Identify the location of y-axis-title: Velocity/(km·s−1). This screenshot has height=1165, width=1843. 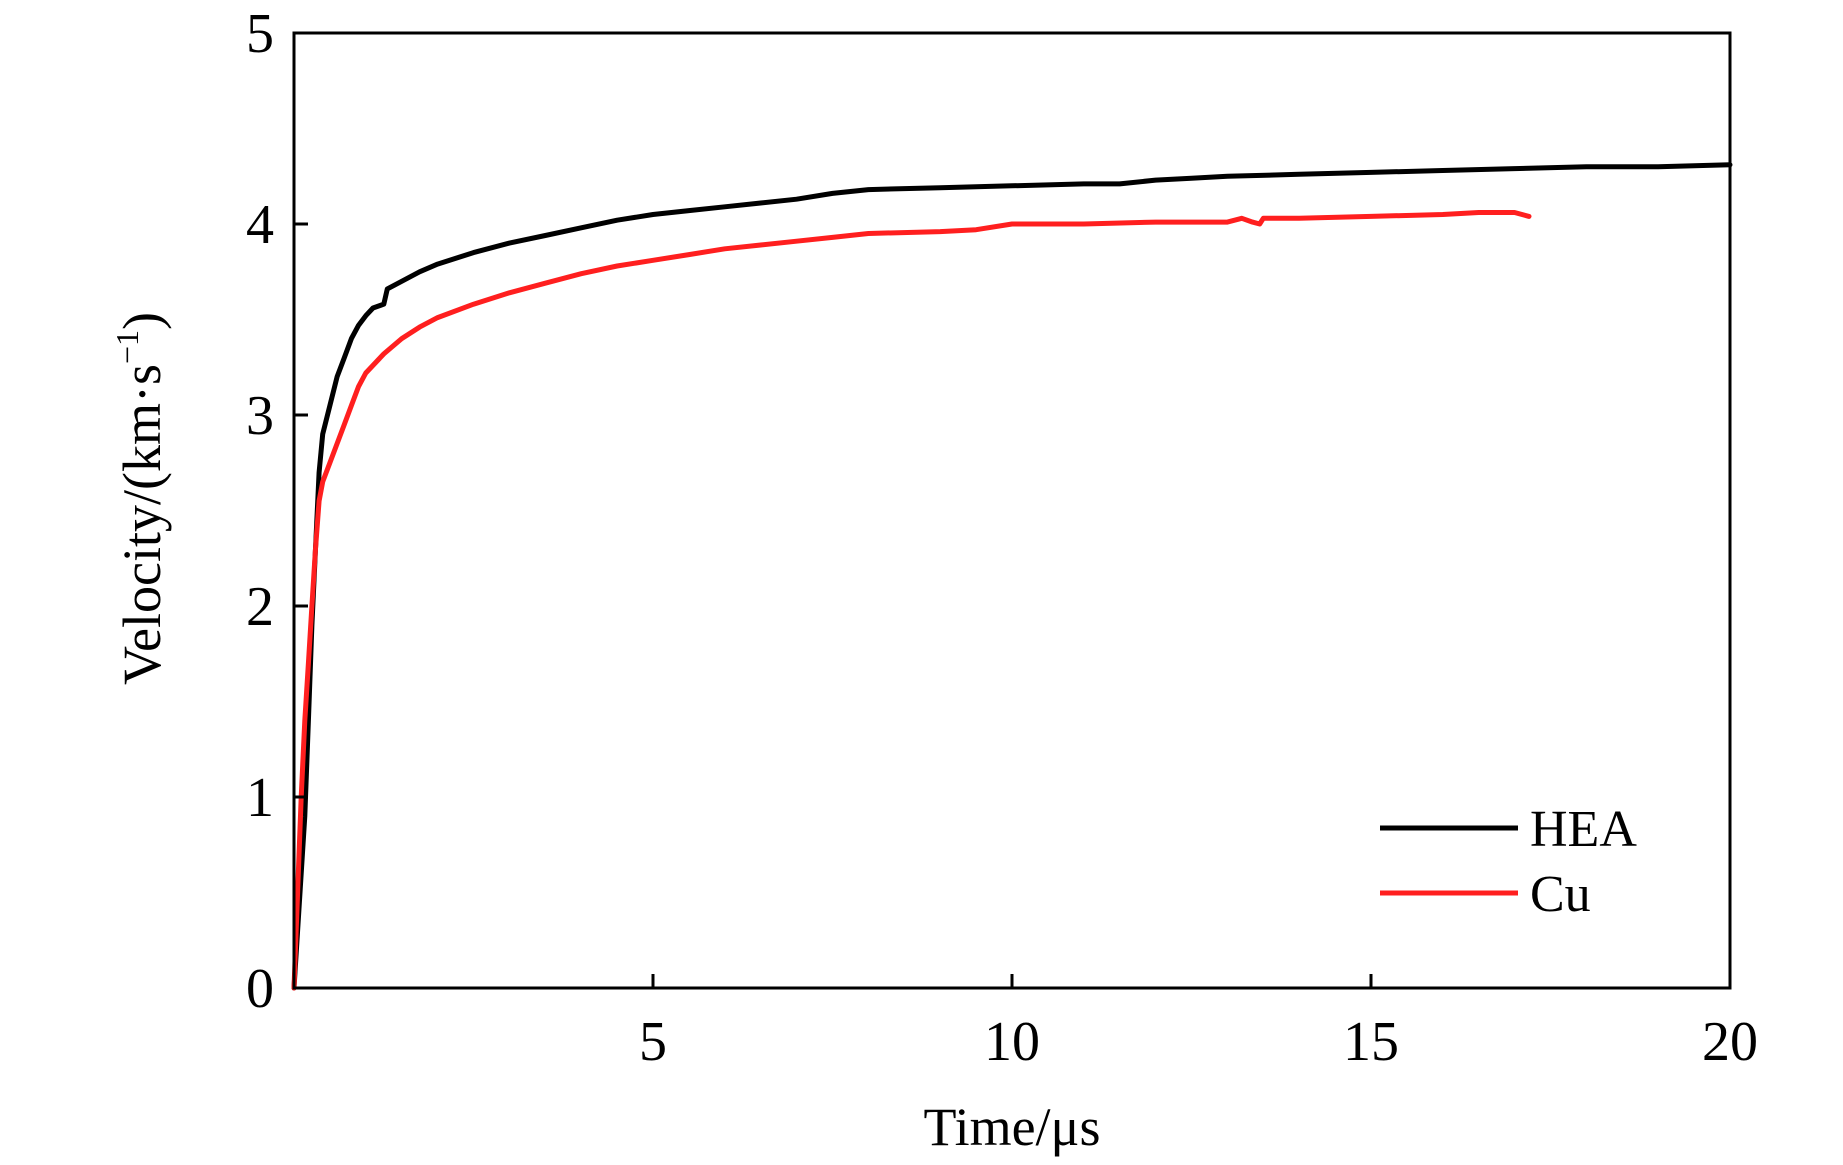
(140, 498).